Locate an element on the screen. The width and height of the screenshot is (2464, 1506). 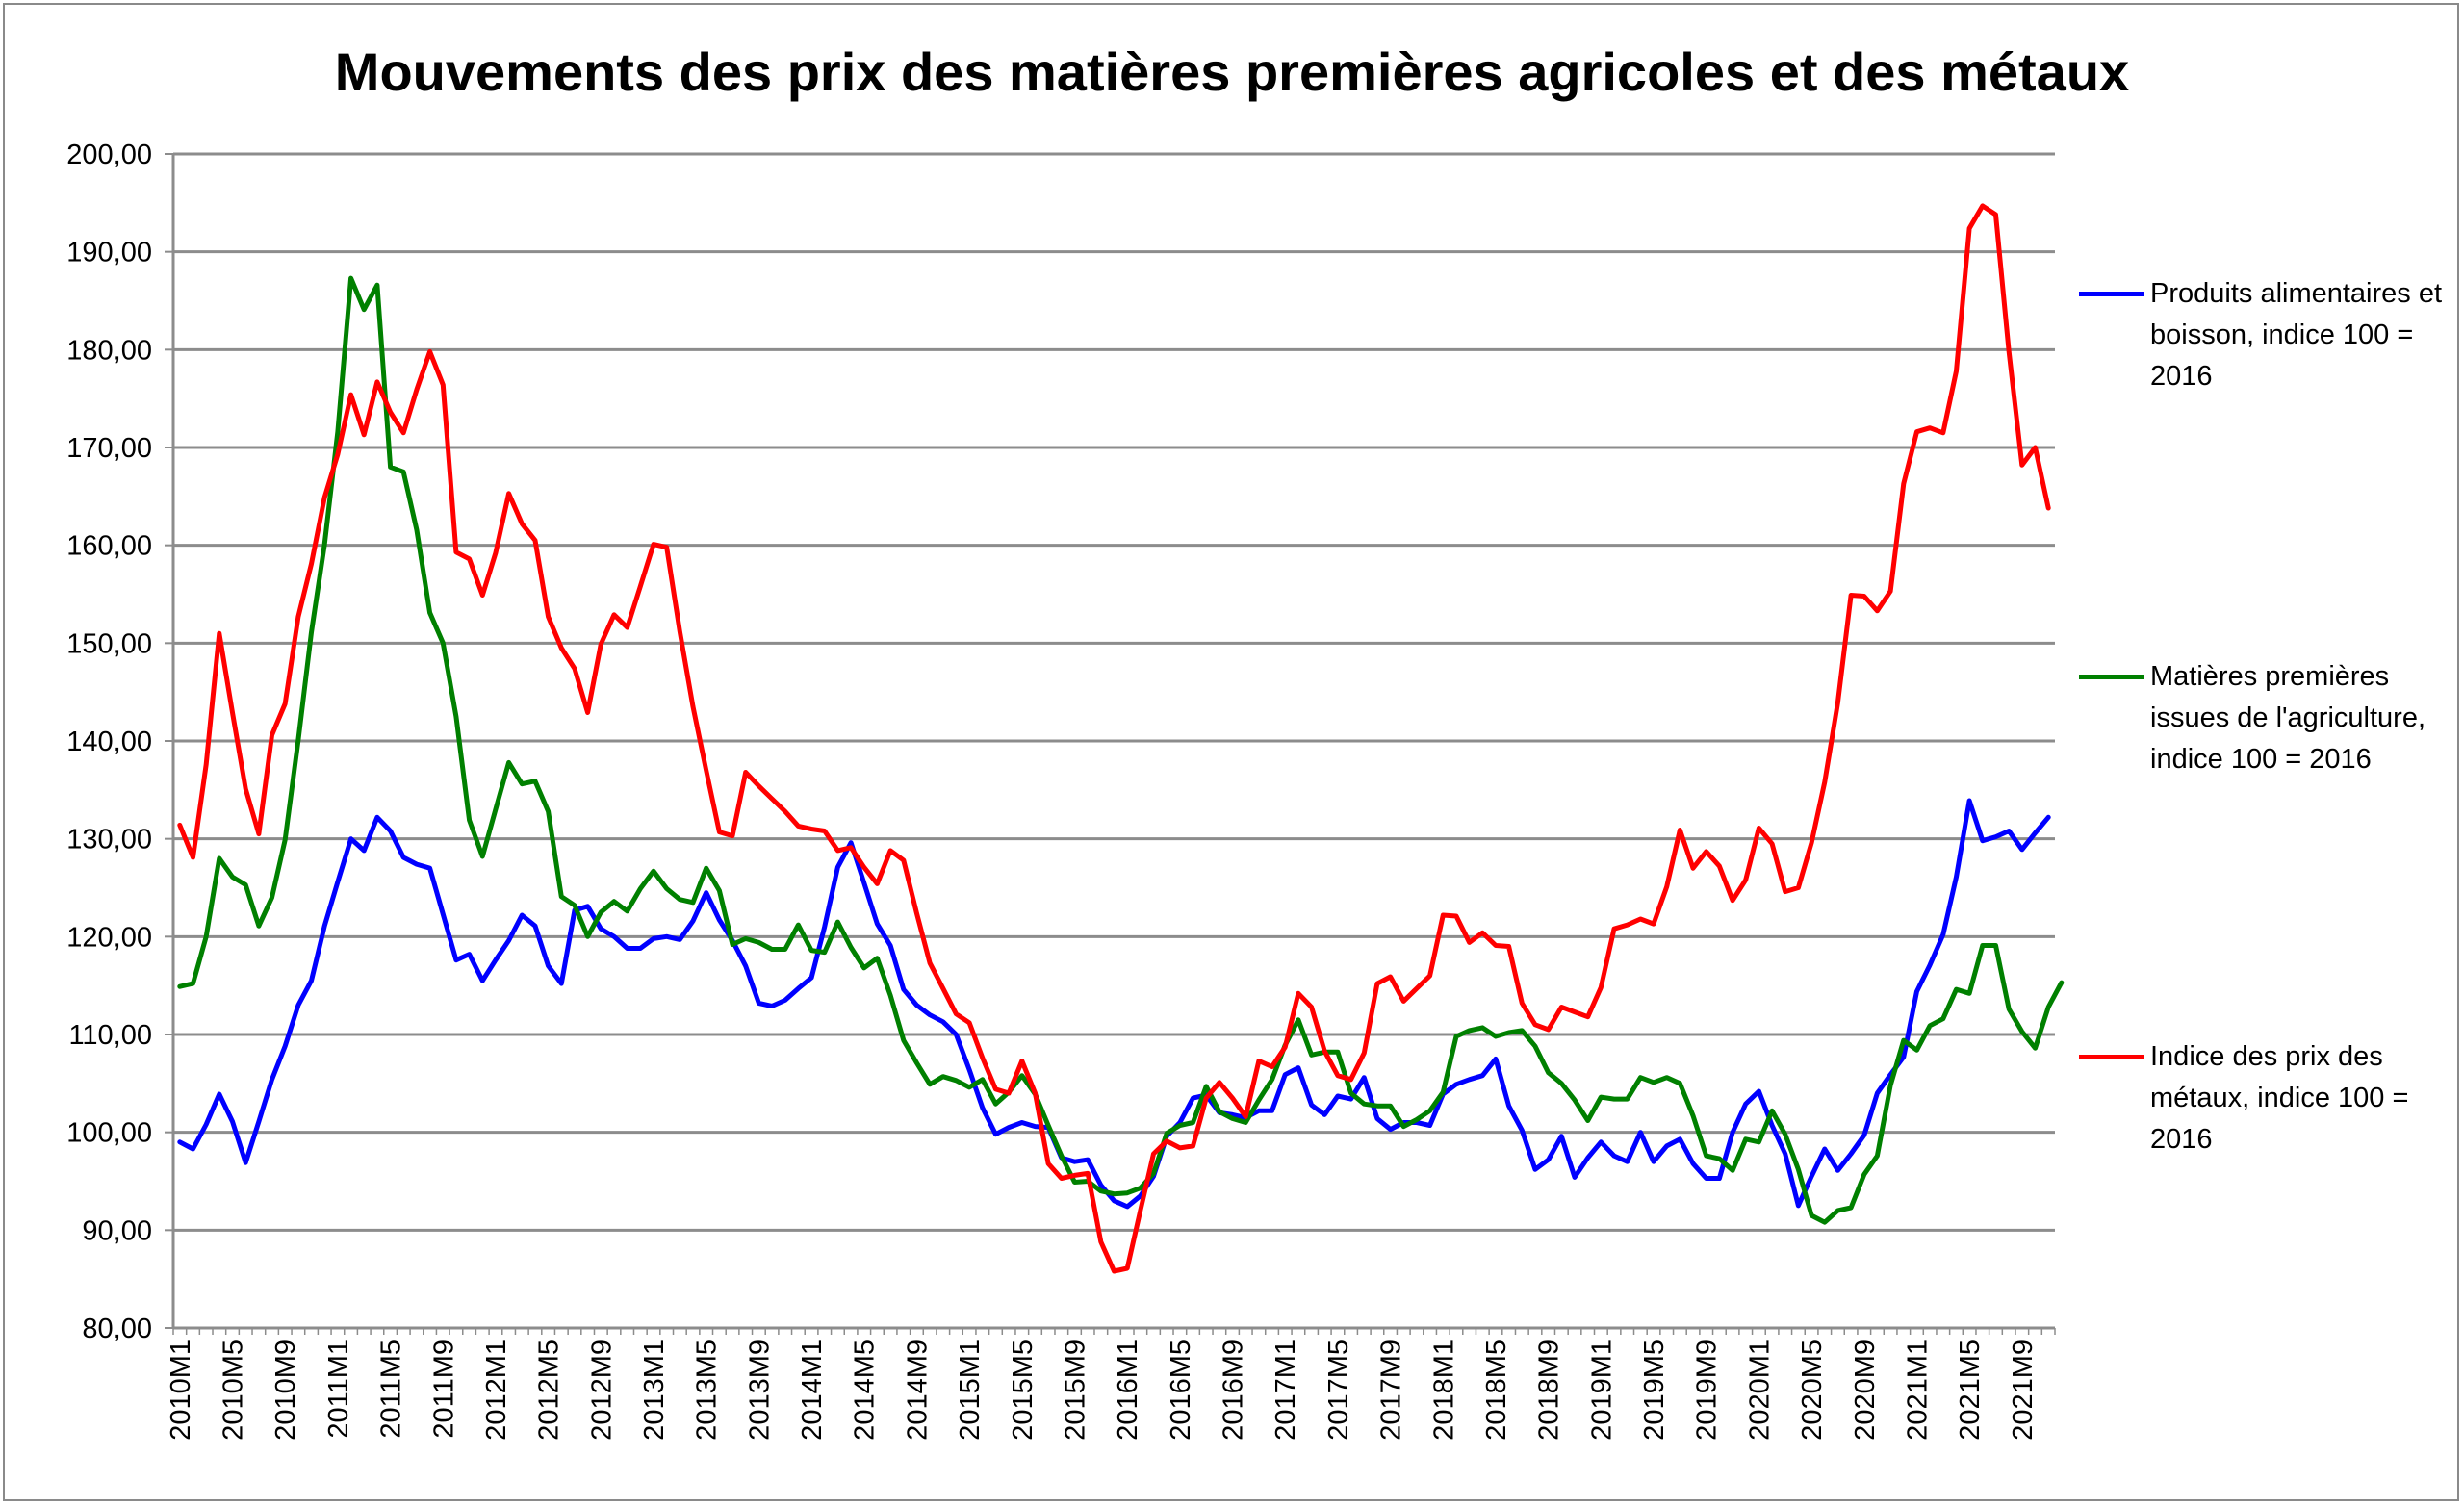
x-tick-label: 2020M9 is located at coordinates (1865, 1390).